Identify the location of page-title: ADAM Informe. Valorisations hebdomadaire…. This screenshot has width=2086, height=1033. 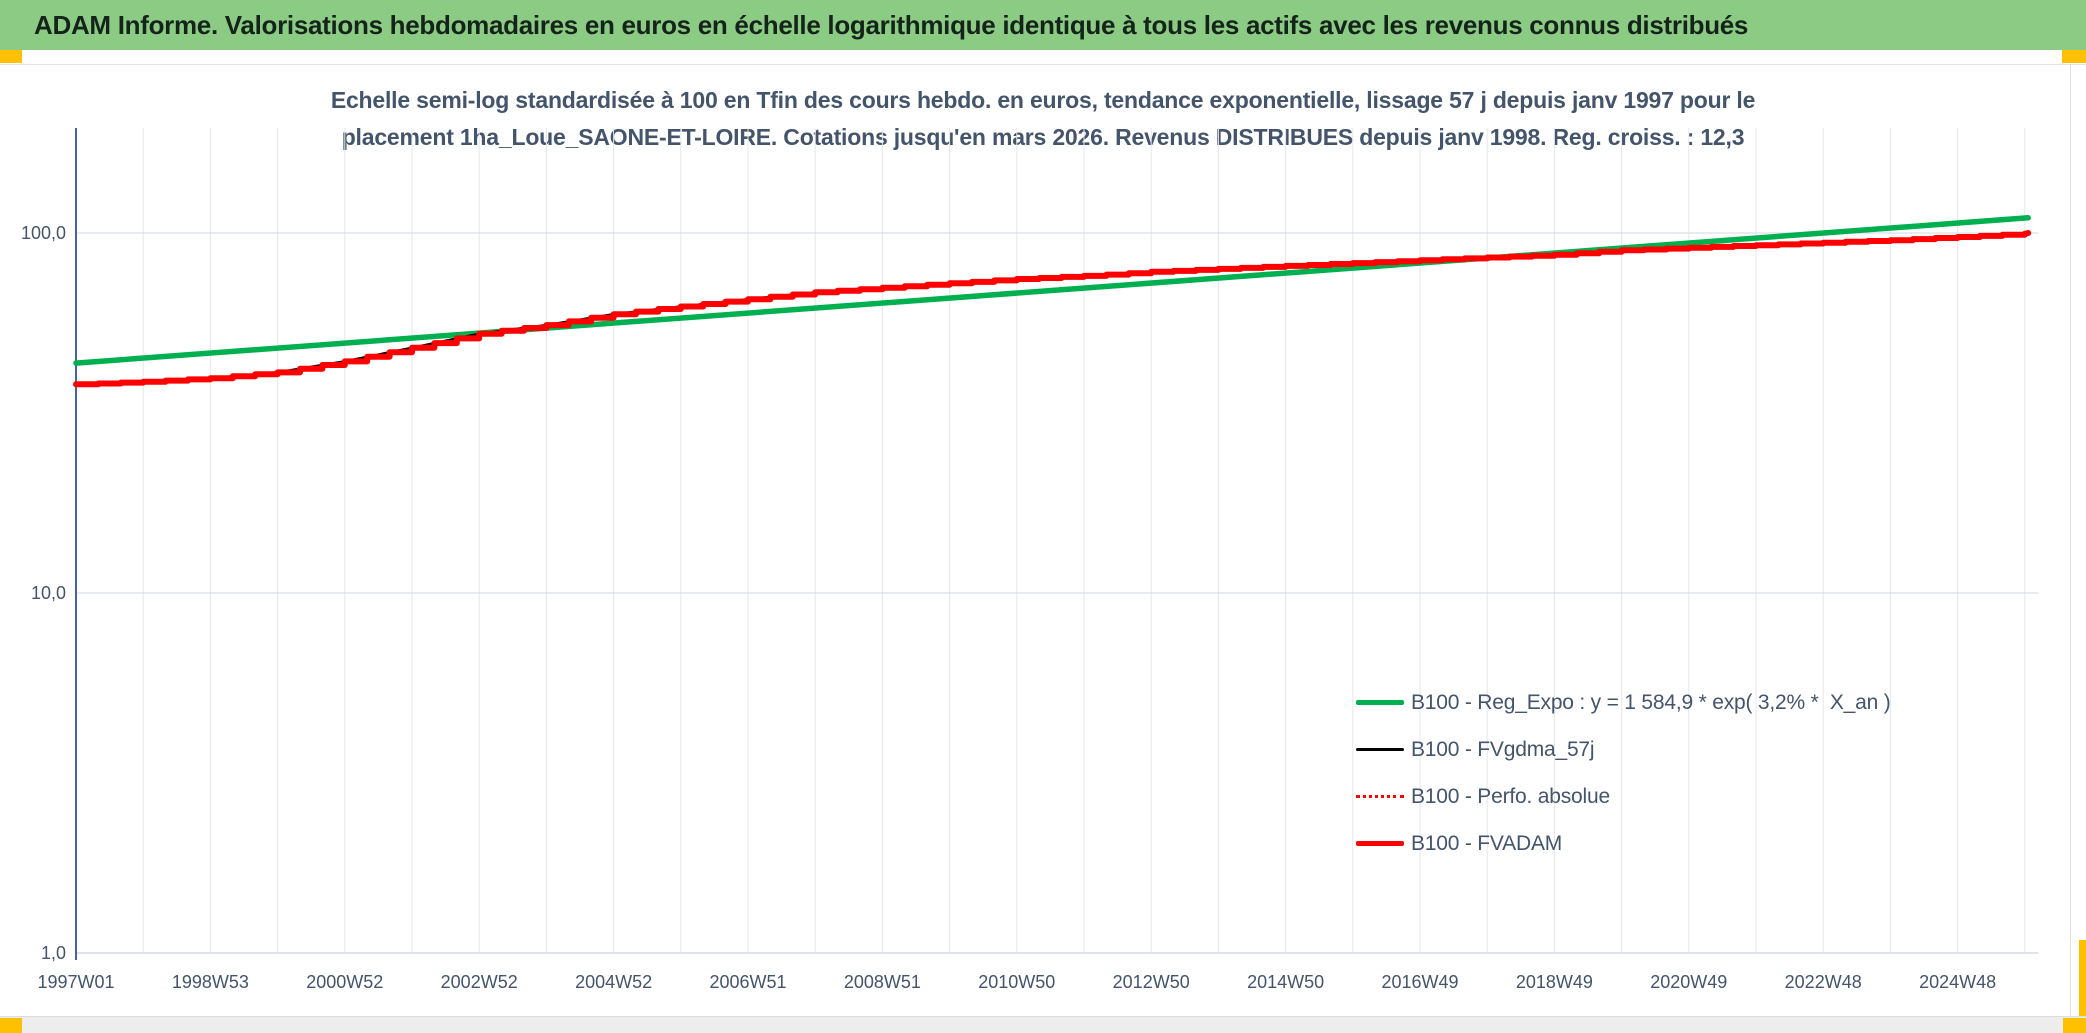
(891, 24).